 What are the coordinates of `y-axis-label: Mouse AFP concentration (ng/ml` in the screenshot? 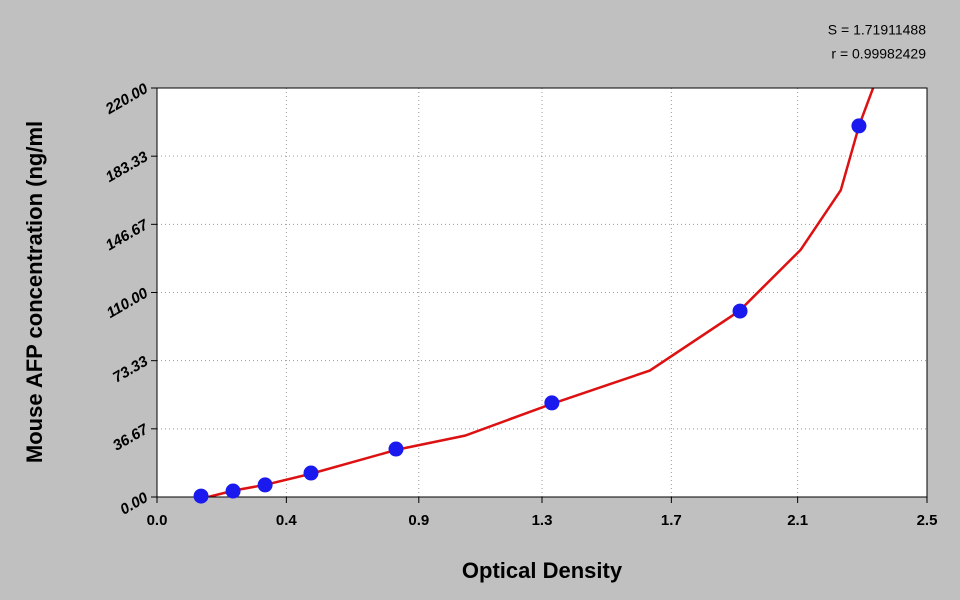 It's located at (34, 292).